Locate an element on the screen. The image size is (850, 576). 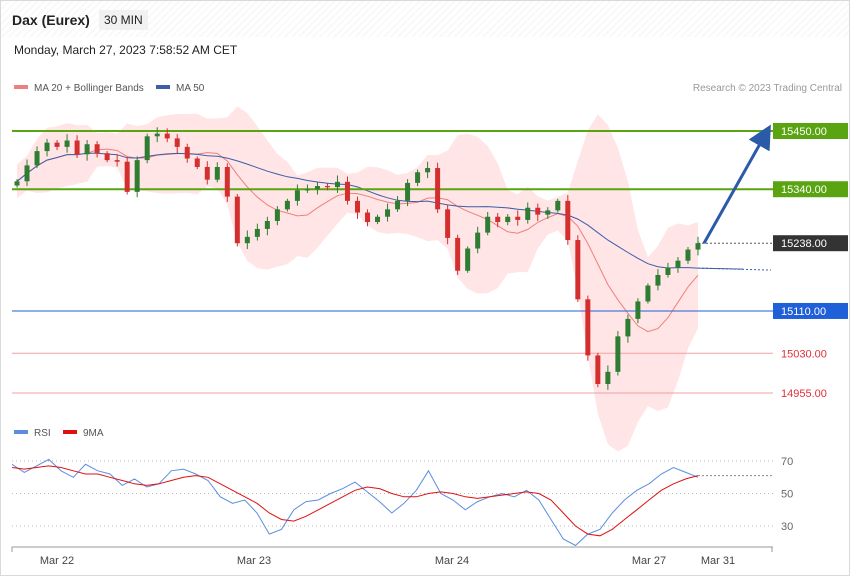
rsi-ma-legend-swatch is located at coordinates (70, 432).